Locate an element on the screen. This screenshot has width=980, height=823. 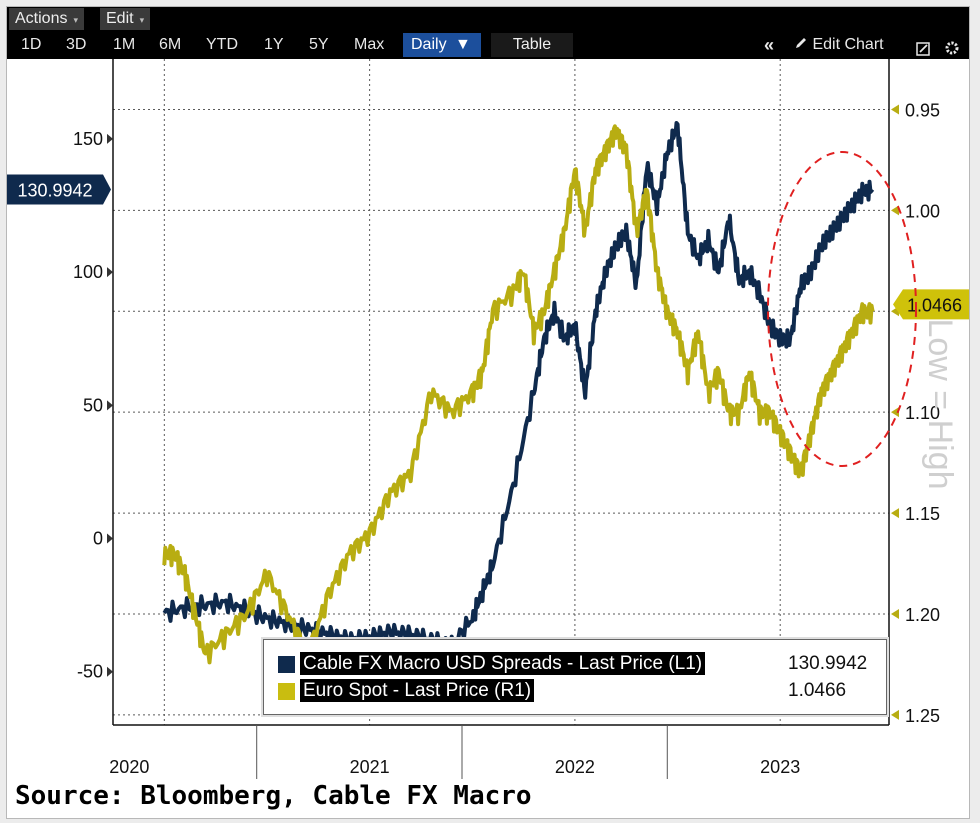
right-tick-label: 0.95 is located at coordinates (922, 110).